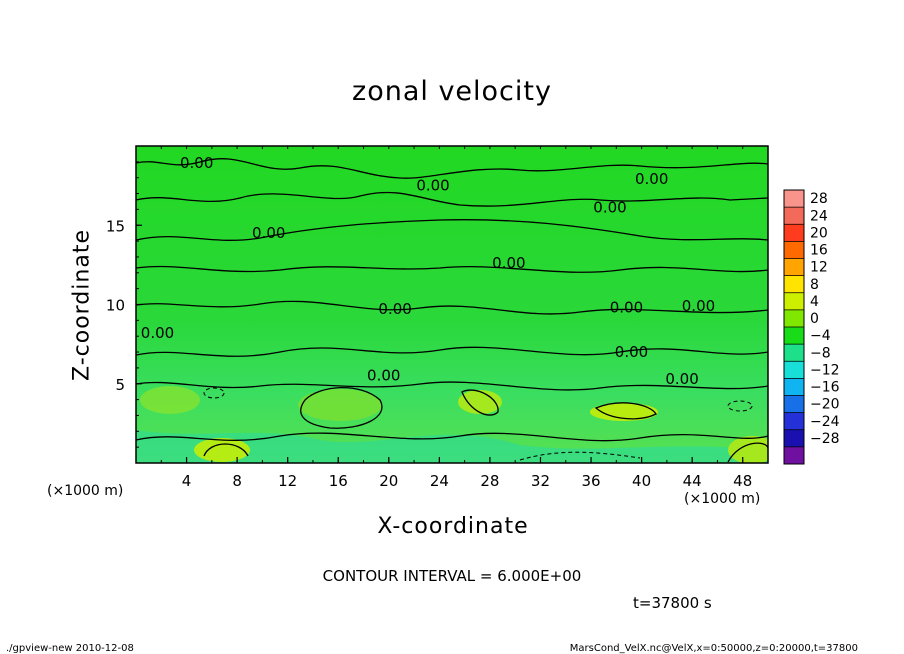  Describe the element at coordinates (819, 199) in the screenshot. I see `colorbar-label: 28` at that location.